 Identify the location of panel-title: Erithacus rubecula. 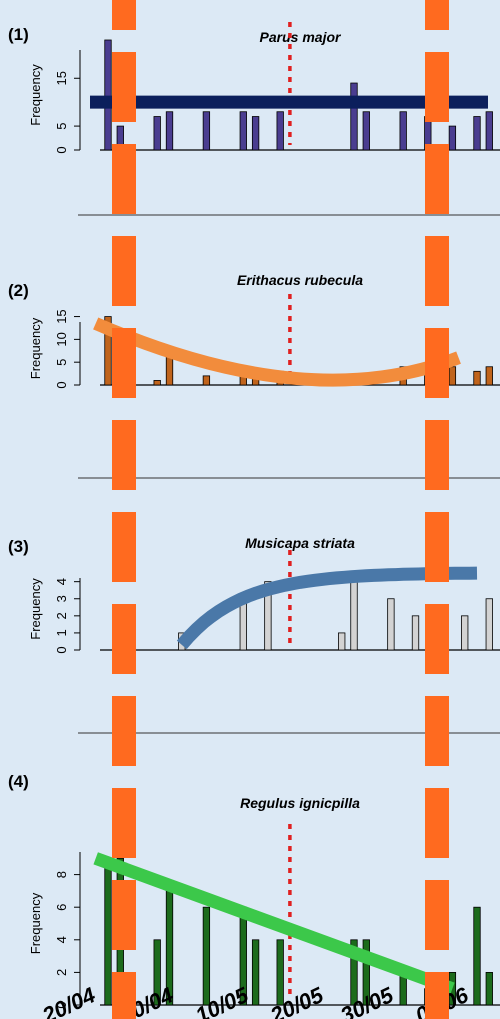
(300, 280).